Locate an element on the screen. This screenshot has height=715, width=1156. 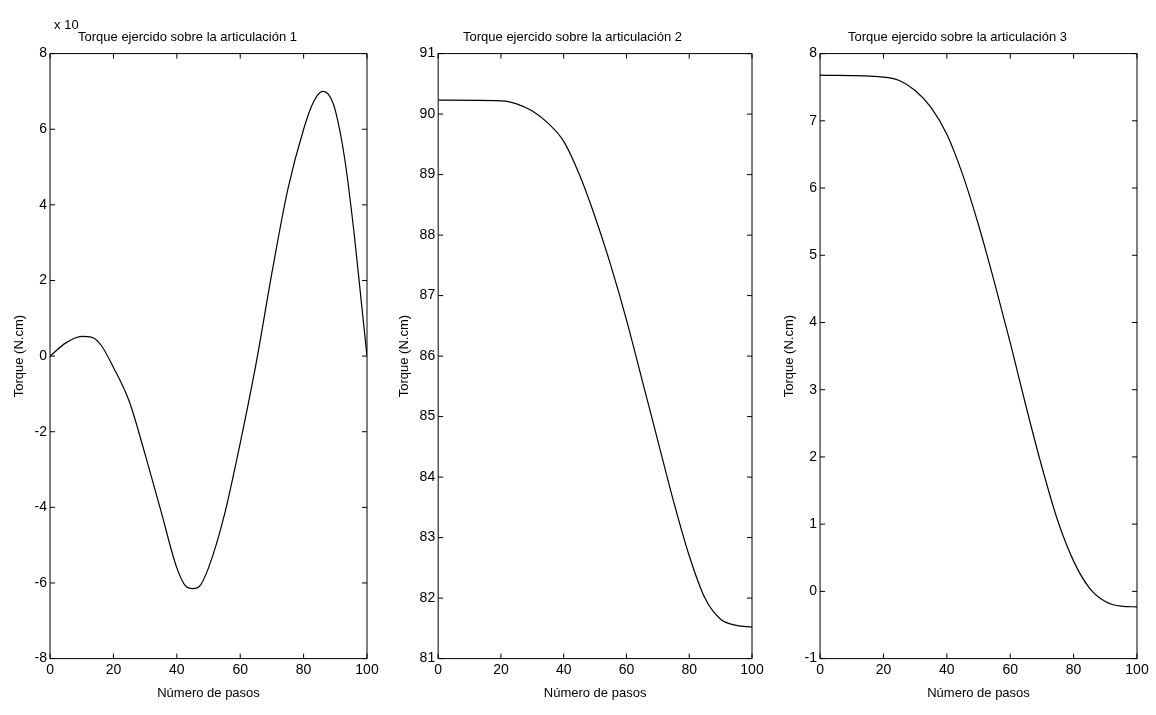
y-tick-label: 89 is located at coordinates (427, 173).